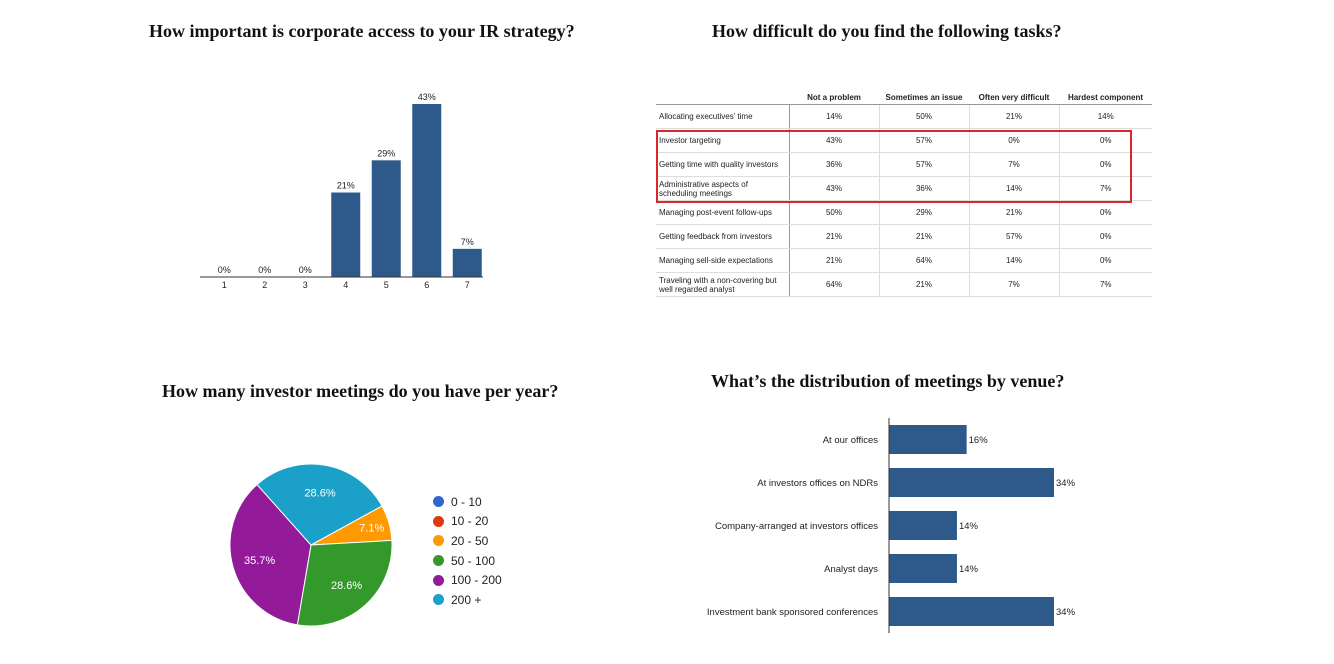  I want to click on x-tick-label: 6, so click(426, 285).